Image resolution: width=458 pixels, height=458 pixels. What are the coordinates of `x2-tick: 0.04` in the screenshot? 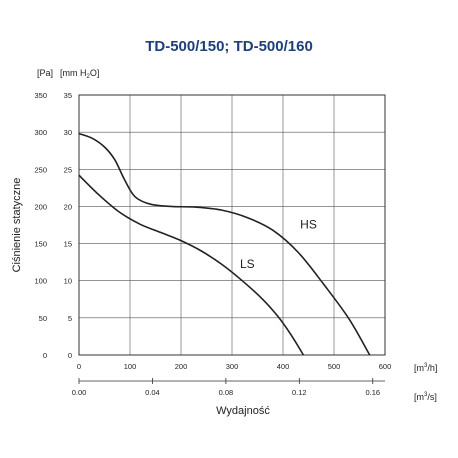 It's located at (152, 392).